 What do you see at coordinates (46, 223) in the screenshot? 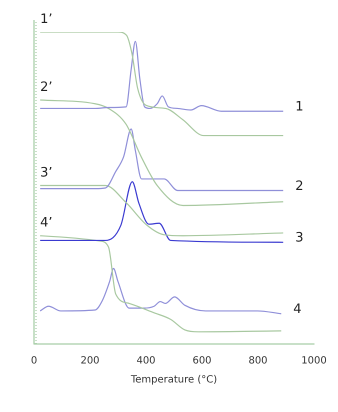
I see `annotation: 4’` at bounding box center [46, 223].